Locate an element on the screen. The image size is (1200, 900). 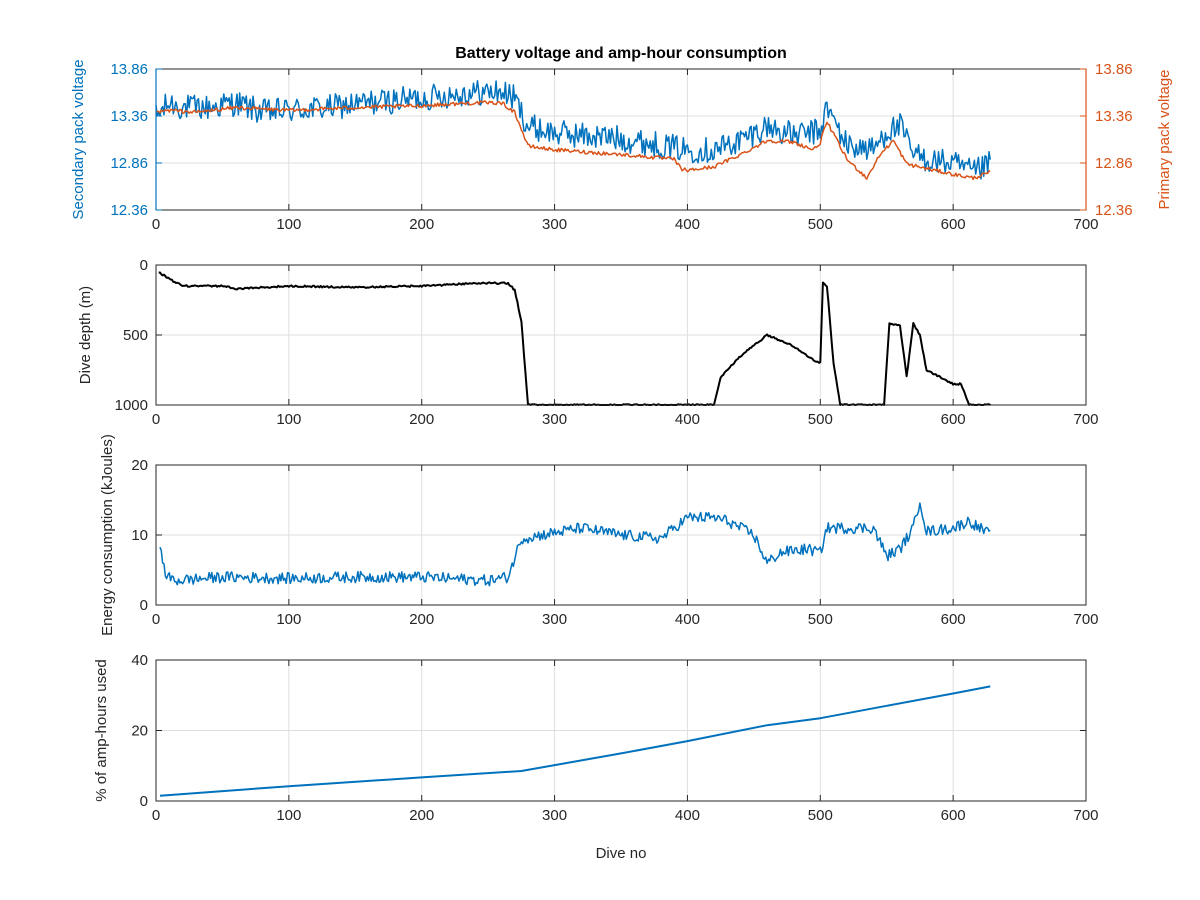
y-tick-label: 13.36 is located at coordinates (129, 116).